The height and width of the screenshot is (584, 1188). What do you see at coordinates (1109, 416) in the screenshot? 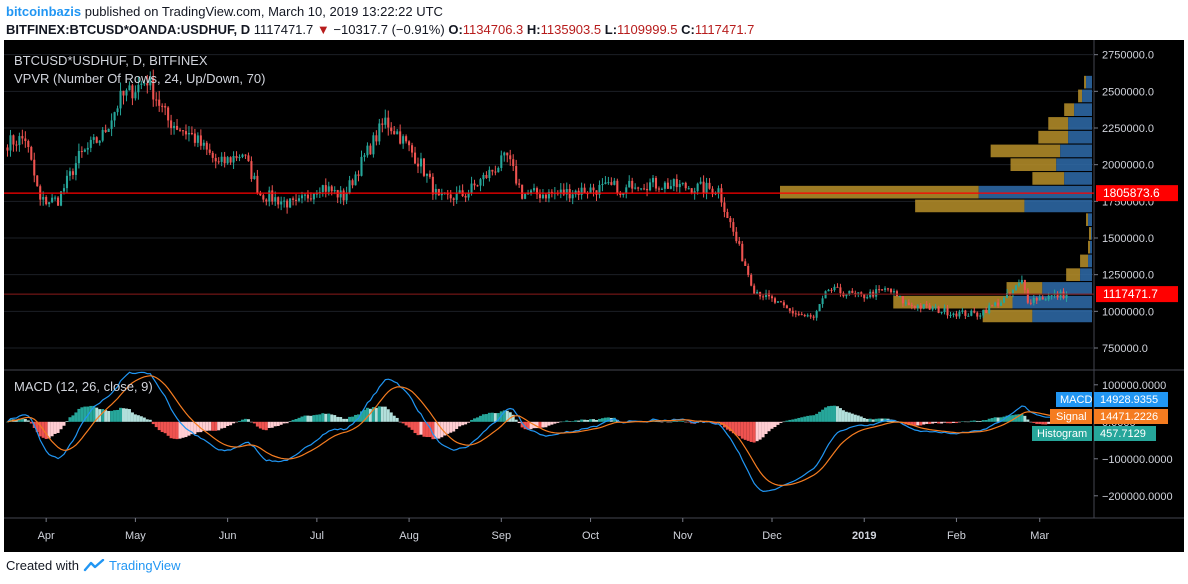
I see `signal-value-tag: Signal 14471.2226` at bounding box center [1109, 416].